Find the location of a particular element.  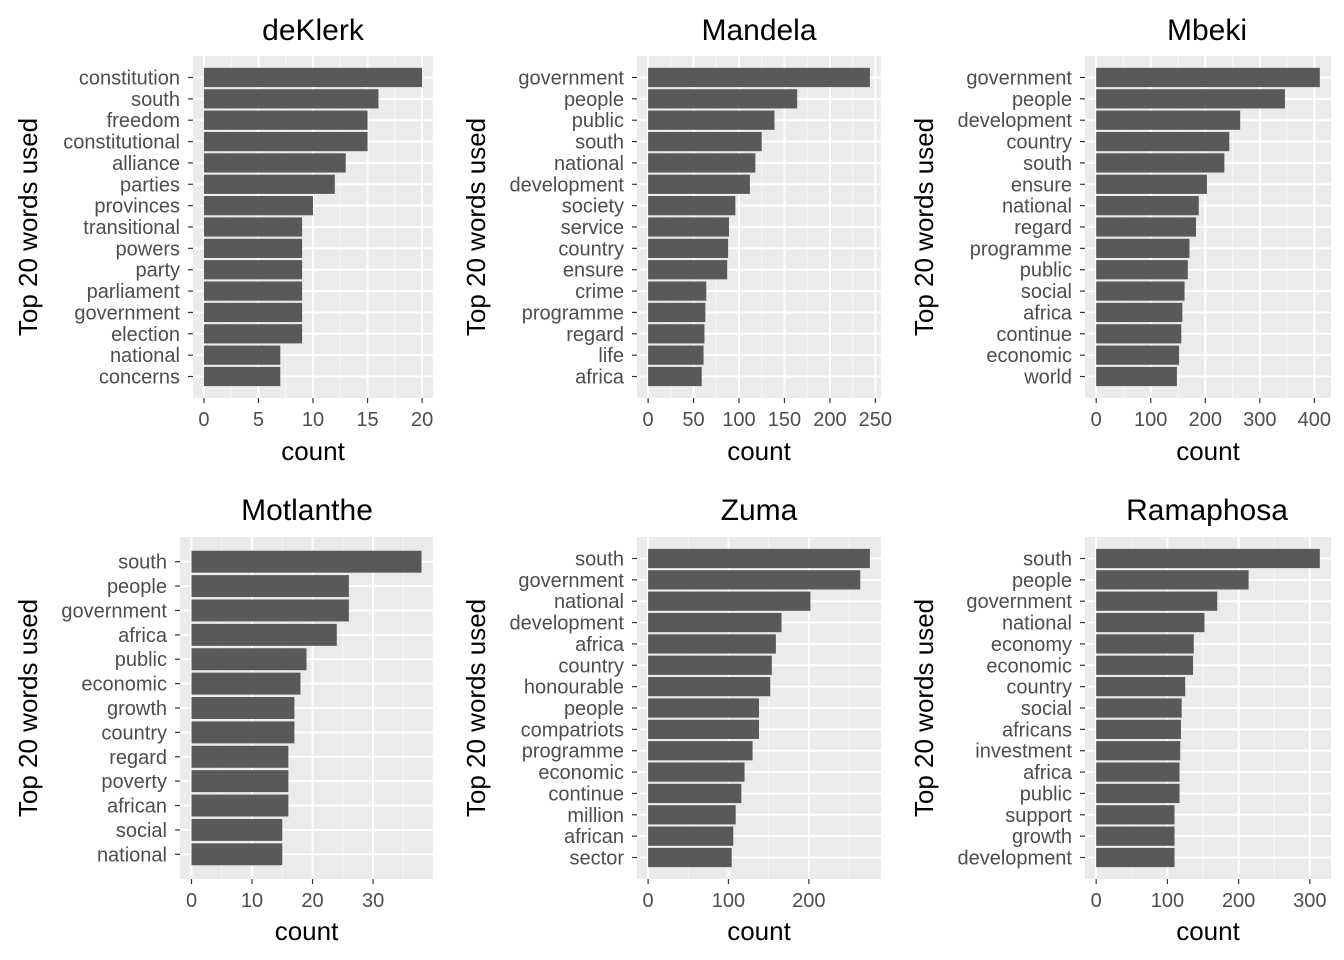

category-label: poverty is located at coordinates (134, 782).